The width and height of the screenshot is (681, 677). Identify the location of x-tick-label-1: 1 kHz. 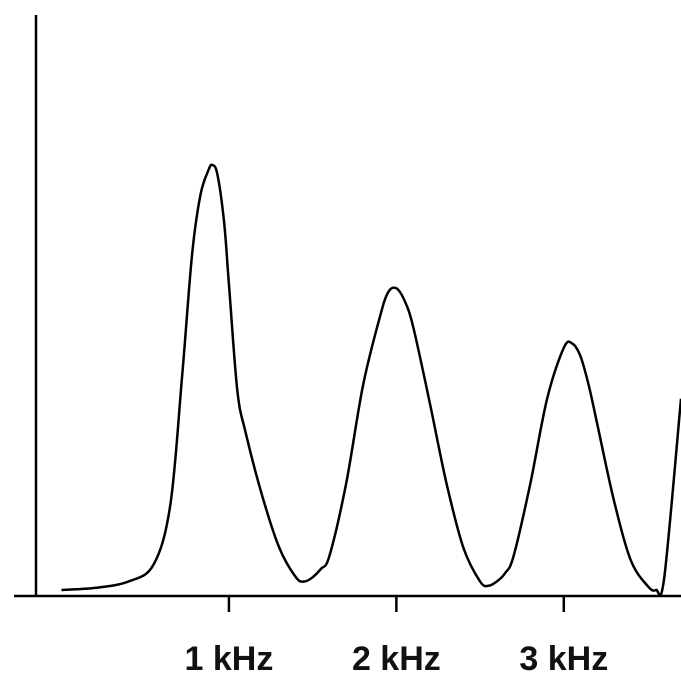
(229, 658).